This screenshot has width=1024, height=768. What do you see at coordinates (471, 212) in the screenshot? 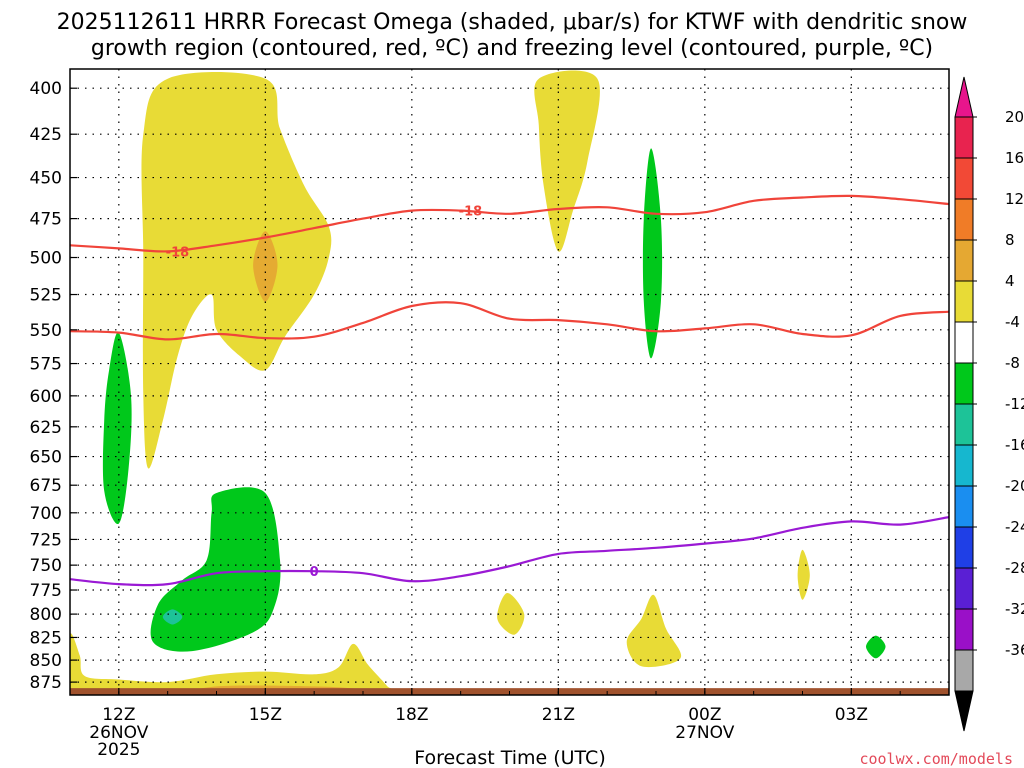
I see `contour-label-minus18-right: -18` at bounding box center [471, 212].